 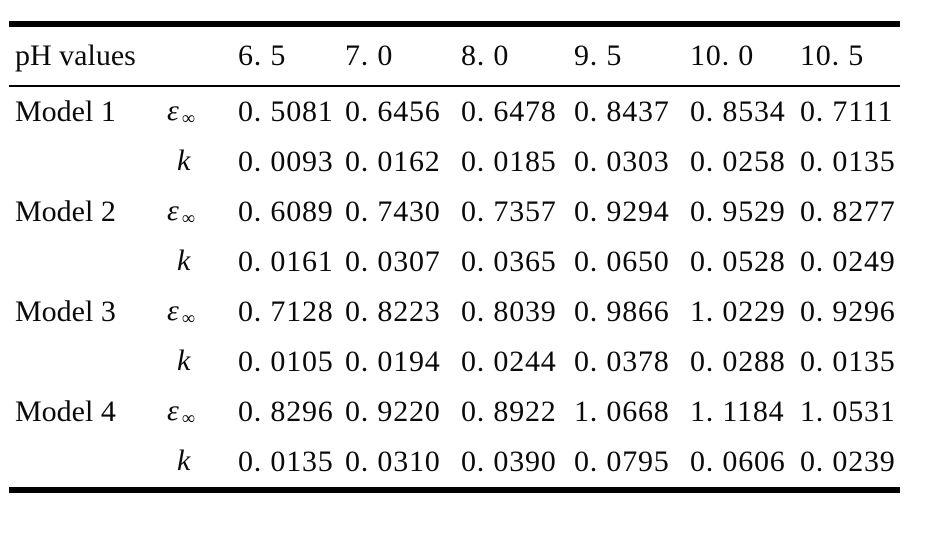 I want to click on cell-value: 0. 8223, so click(x=393, y=311).